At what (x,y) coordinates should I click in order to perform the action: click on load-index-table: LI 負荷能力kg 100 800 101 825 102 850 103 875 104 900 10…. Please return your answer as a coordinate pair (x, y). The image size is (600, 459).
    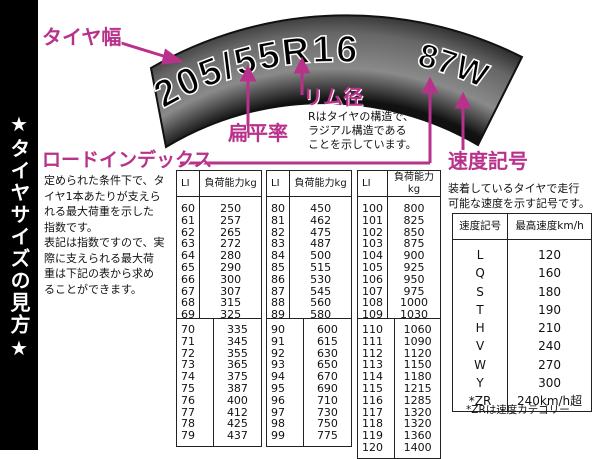
    Looking at the image, I should click on (399, 248).